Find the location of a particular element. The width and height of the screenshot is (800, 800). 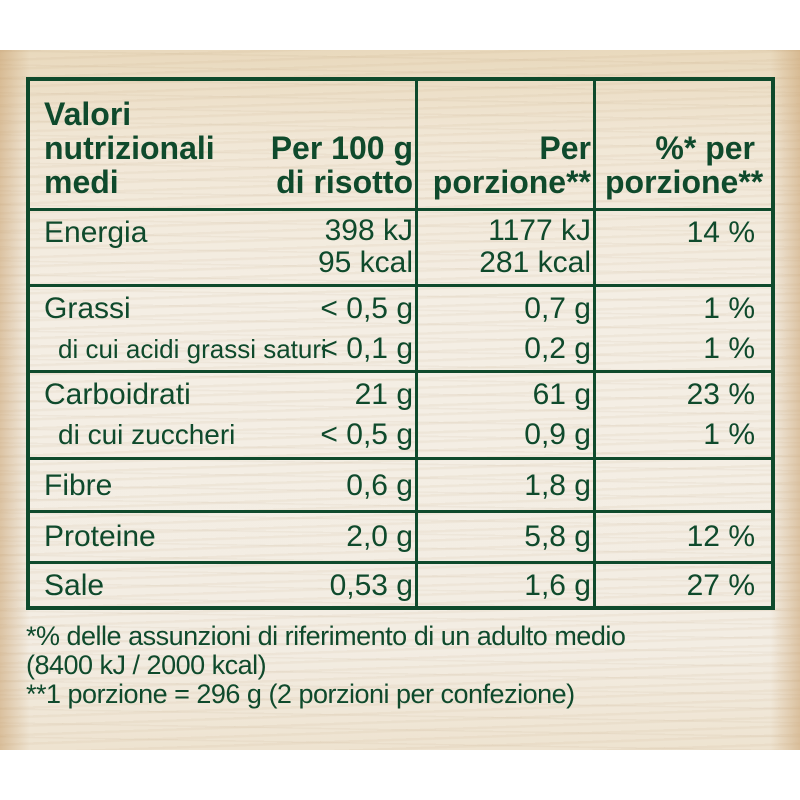

header-label-line: medi is located at coordinates (81, 182).